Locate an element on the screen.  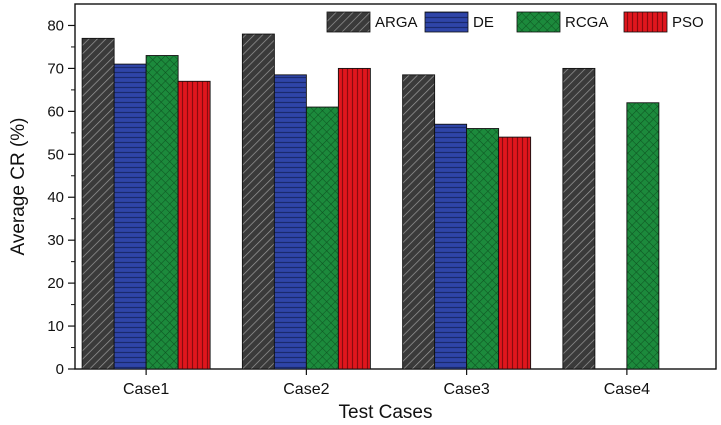
bar-pso-case2 is located at coordinates (354, 218).